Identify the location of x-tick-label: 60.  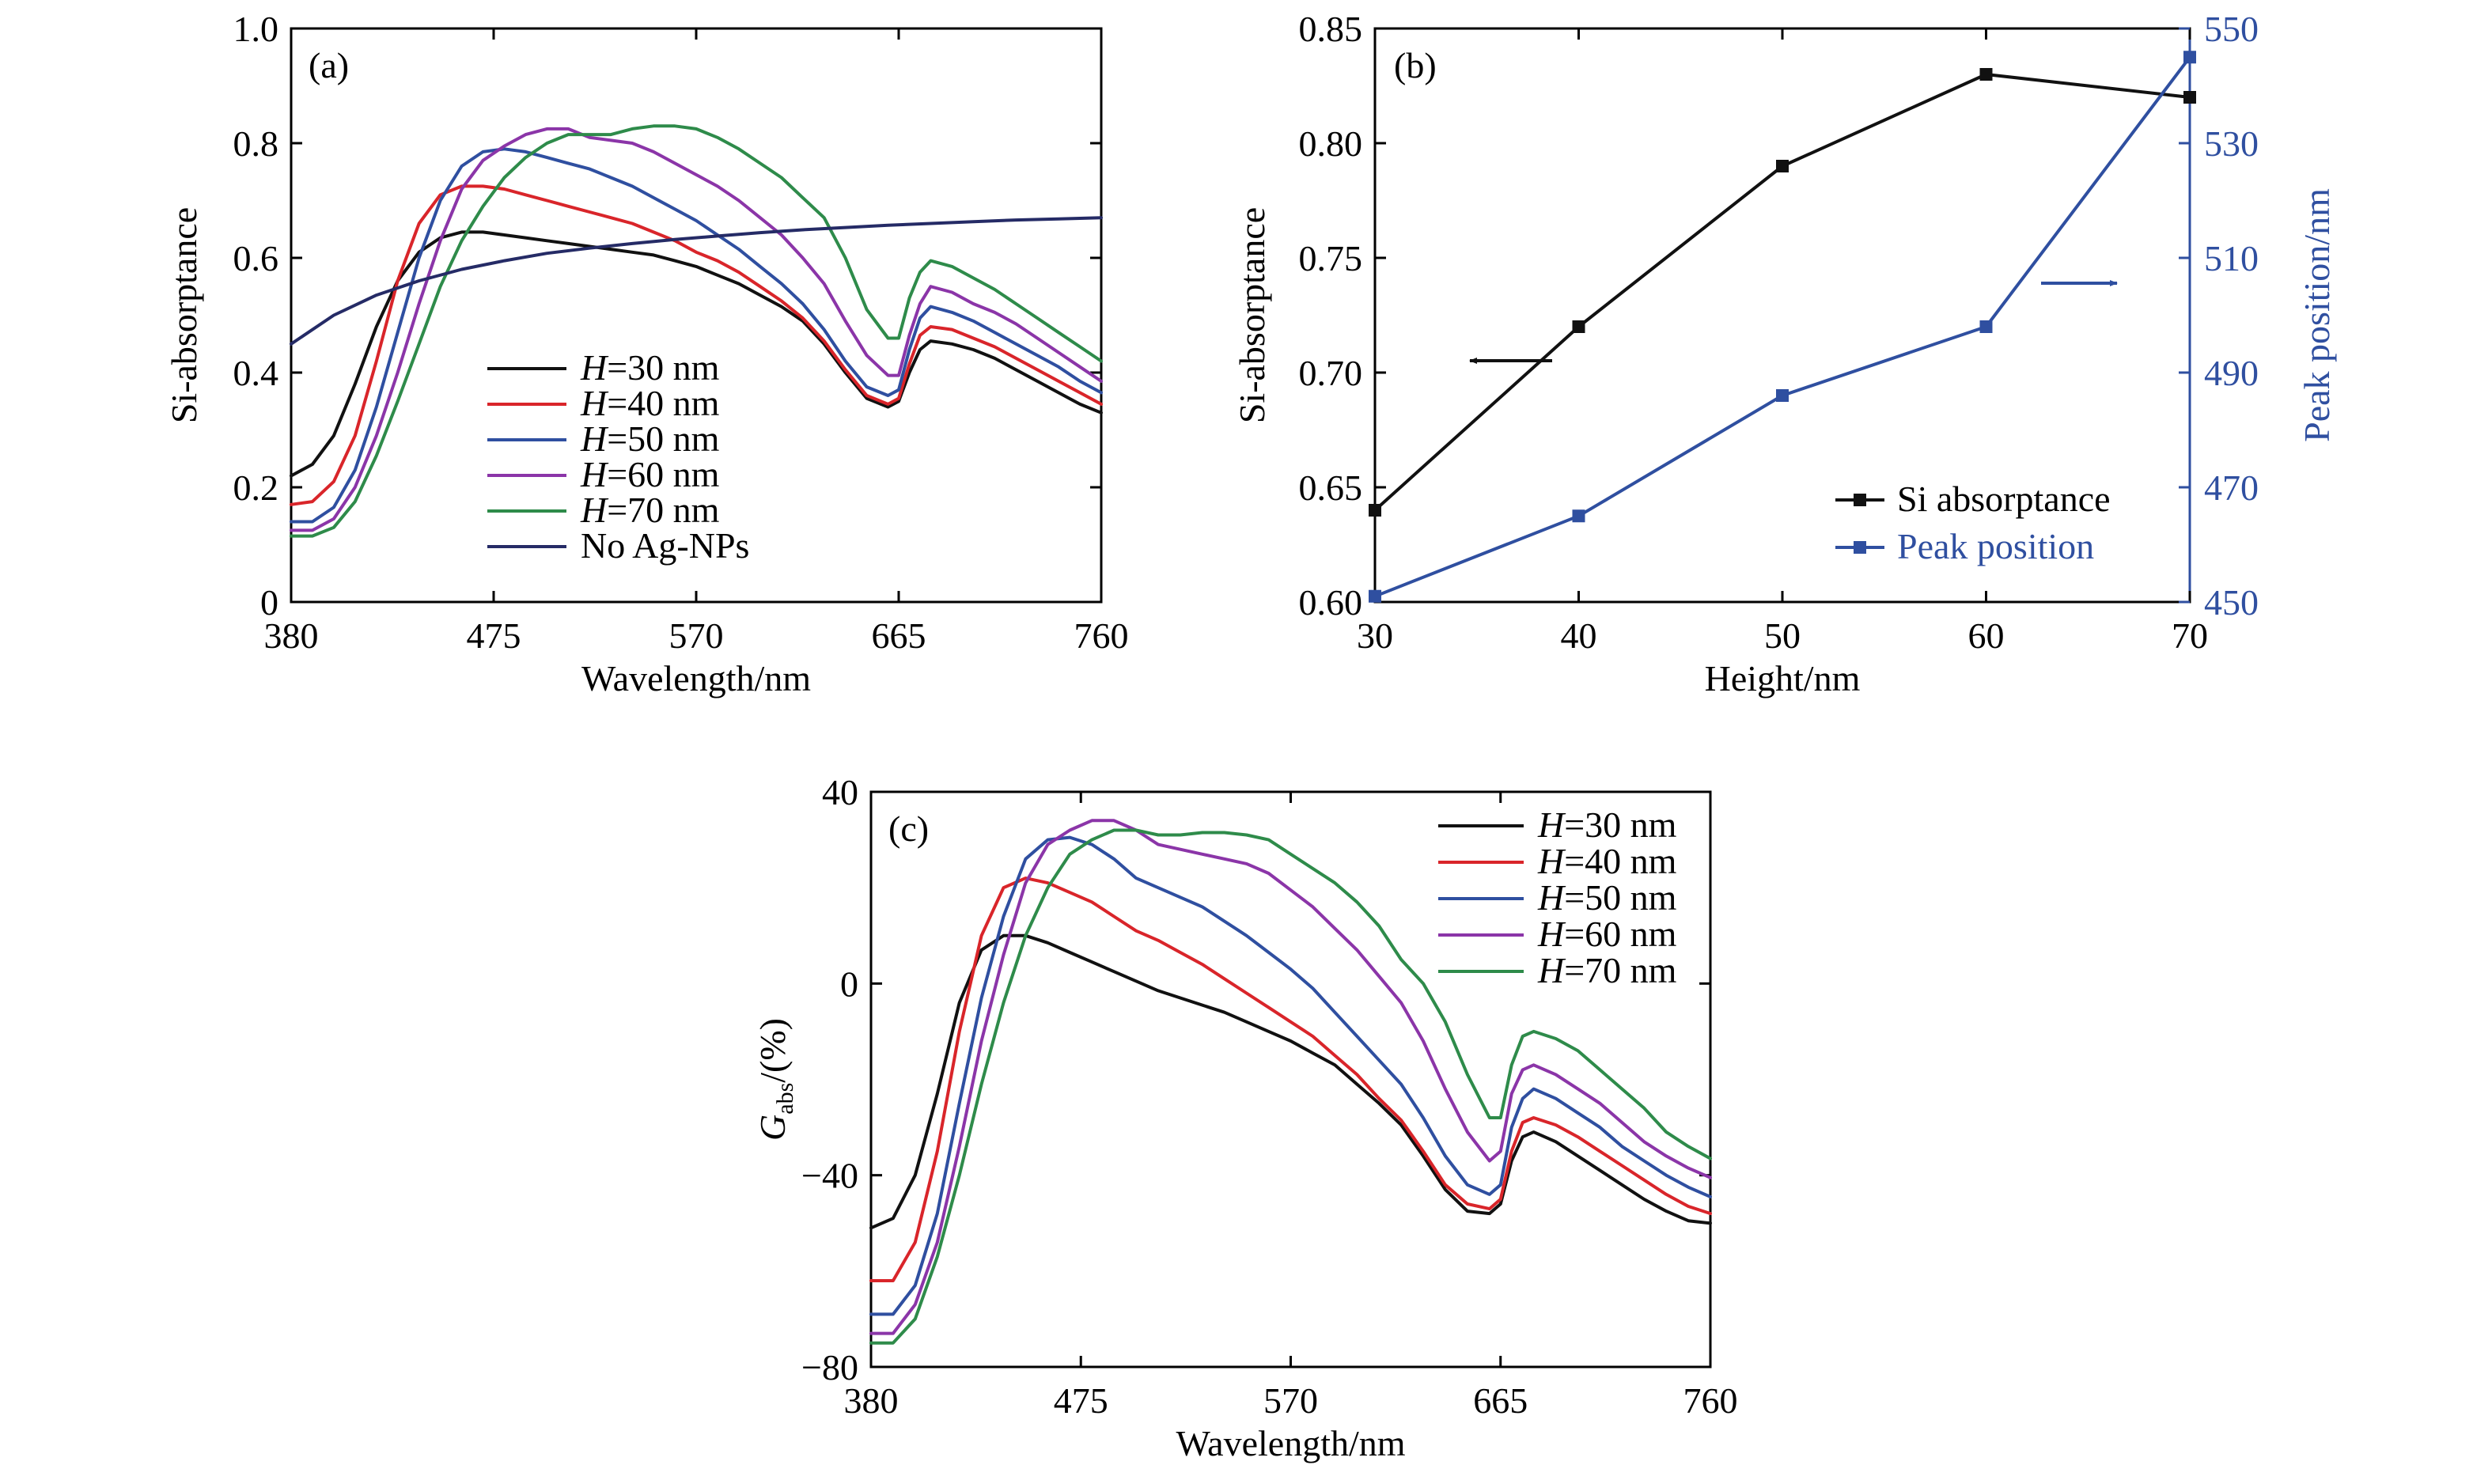
(1987, 635).